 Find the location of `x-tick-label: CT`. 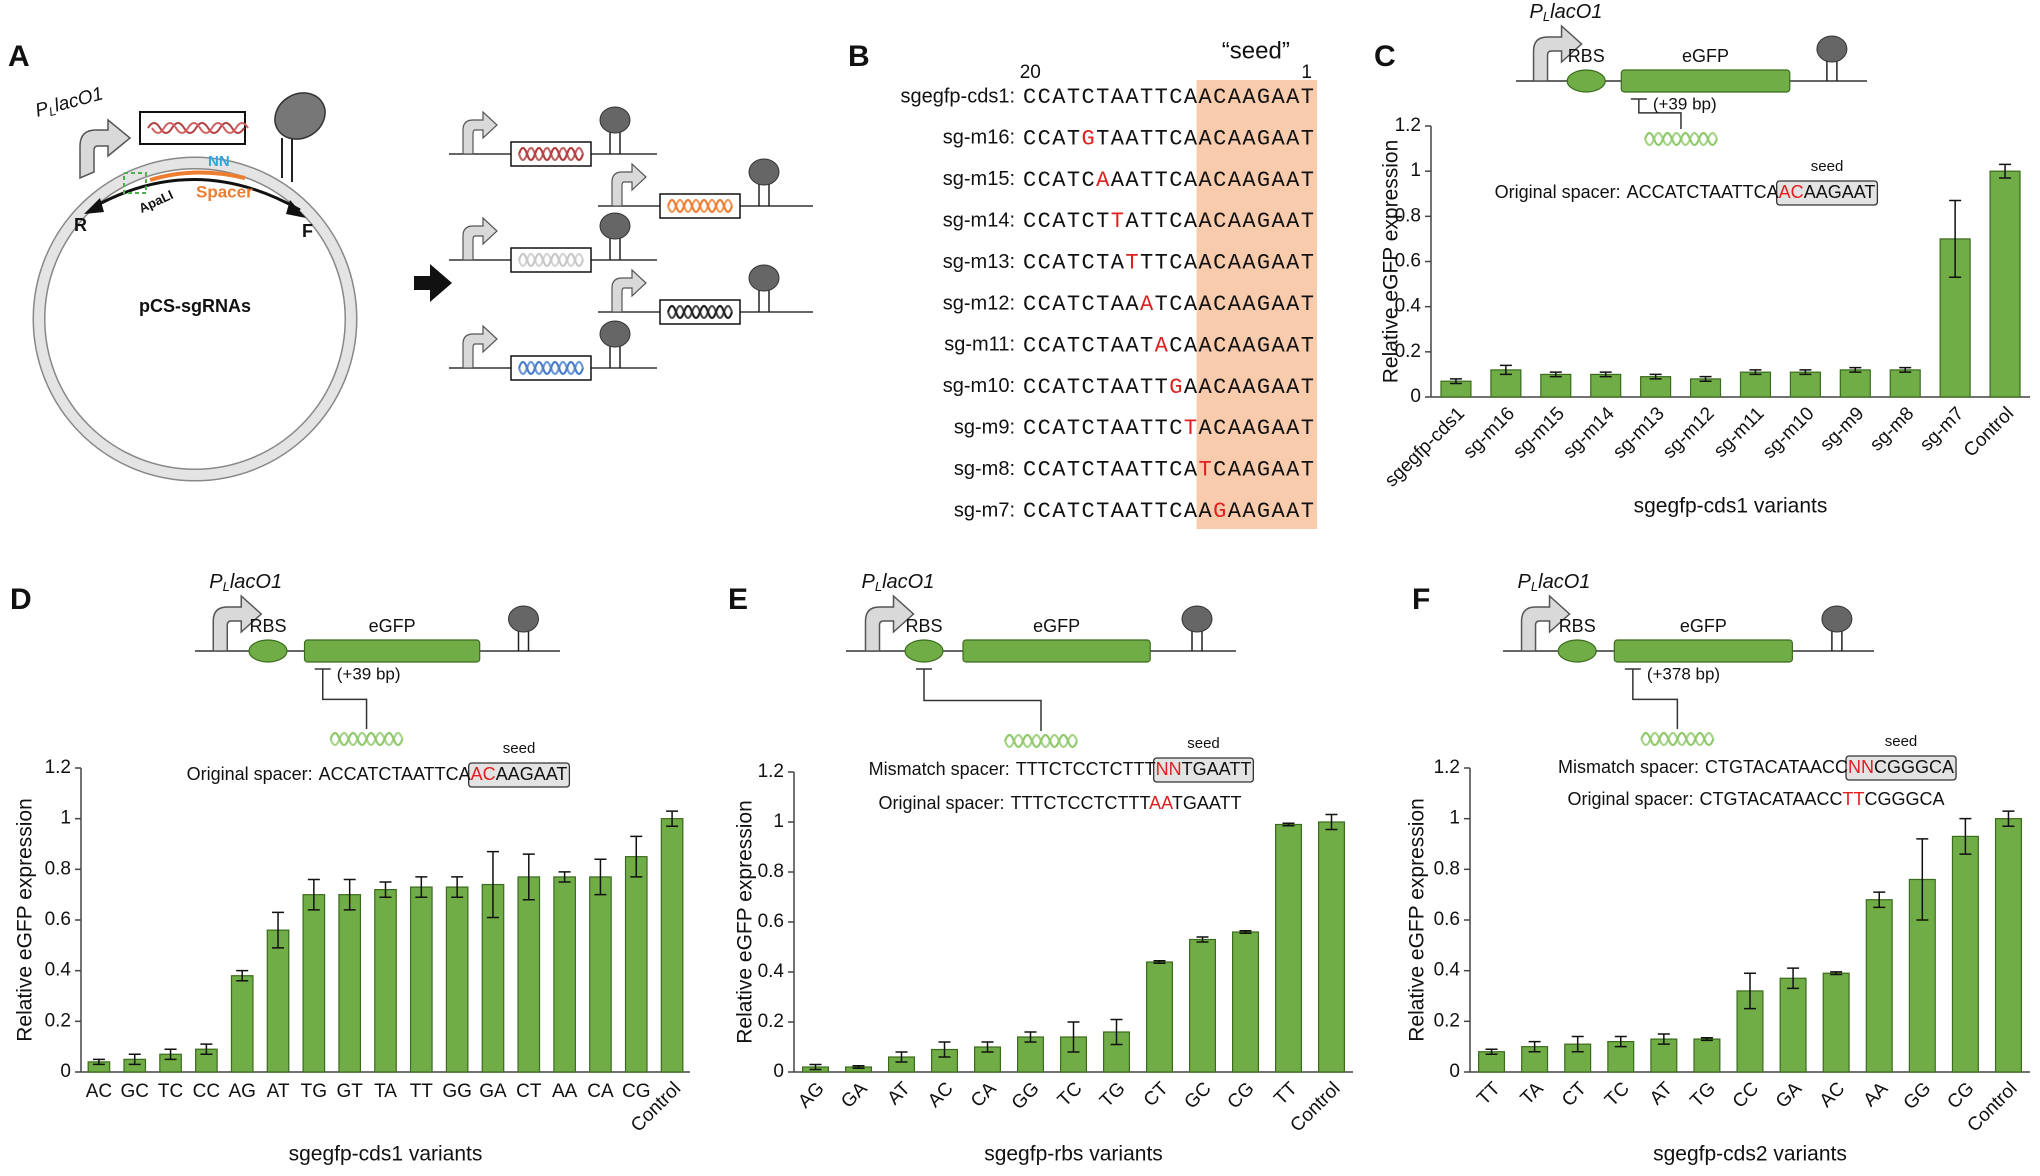

x-tick-label: CT is located at coordinates (1156, 1094).